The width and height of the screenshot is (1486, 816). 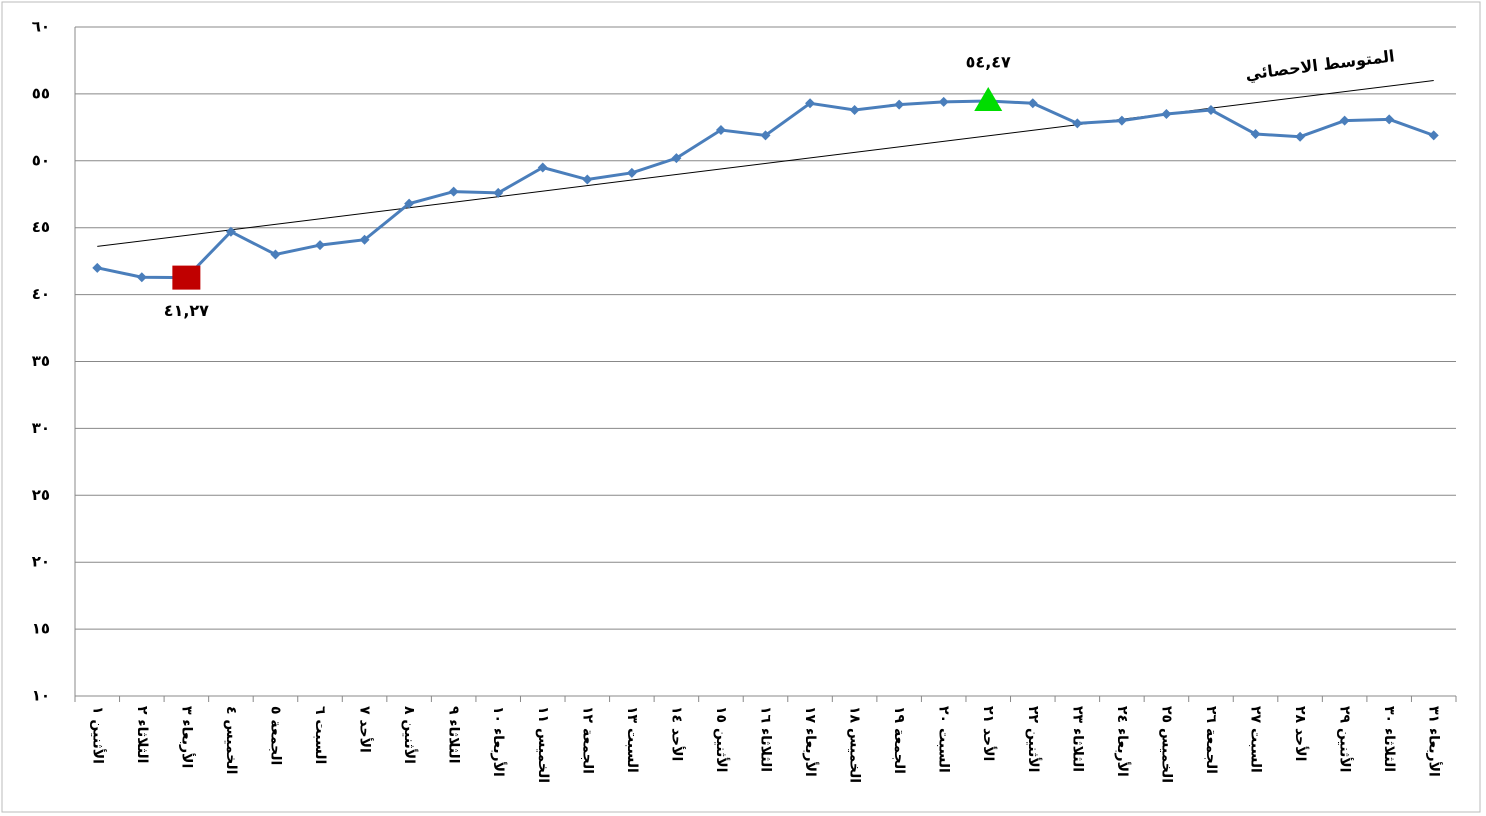 I want to click on x-tick-label: الخميس ١١, so click(x=543, y=744).